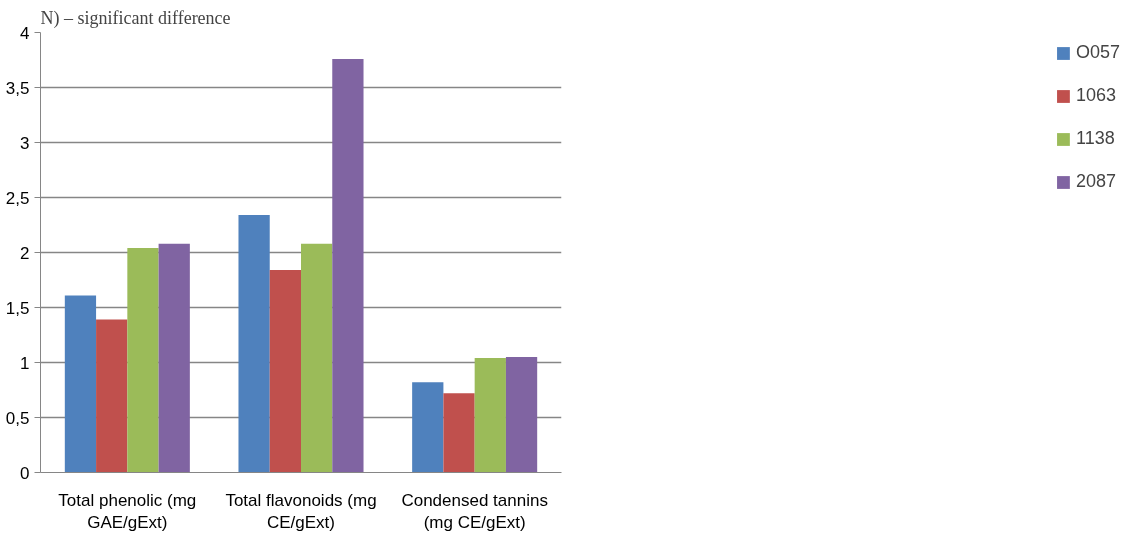 The width and height of the screenshot is (1136, 543). Describe the element at coordinates (17, 88) in the screenshot. I see `y-tick-label: 3,5` at that location.